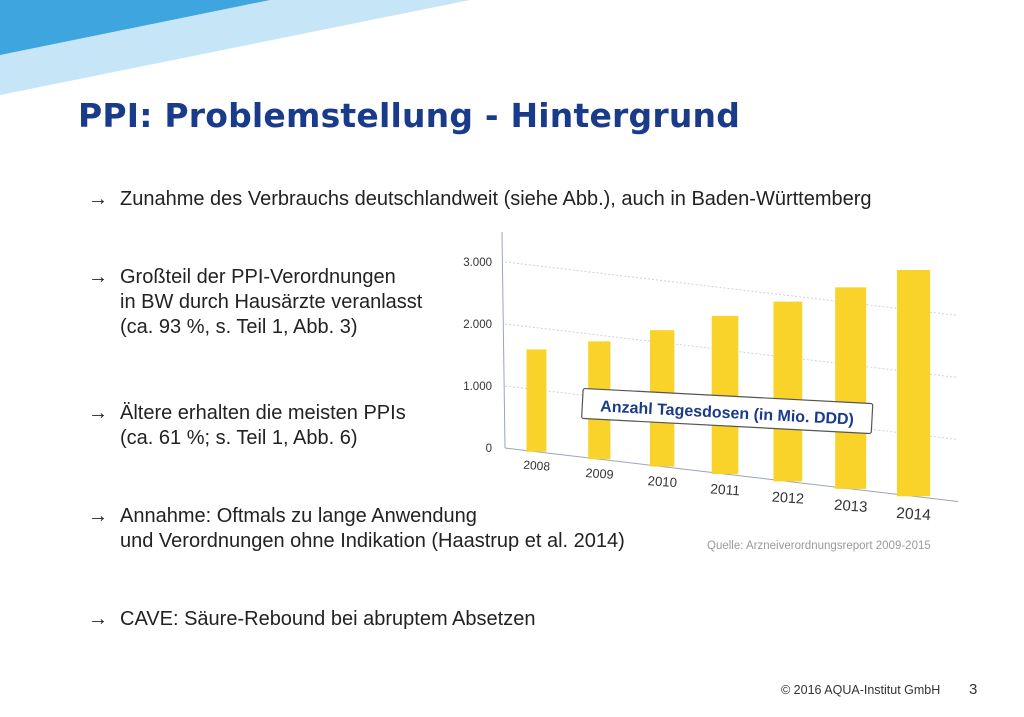 This screenshot has height=717, width=1024. I want to click on bullet-line: Ältere erhalten die meisten PPIs, so click(263, 413).